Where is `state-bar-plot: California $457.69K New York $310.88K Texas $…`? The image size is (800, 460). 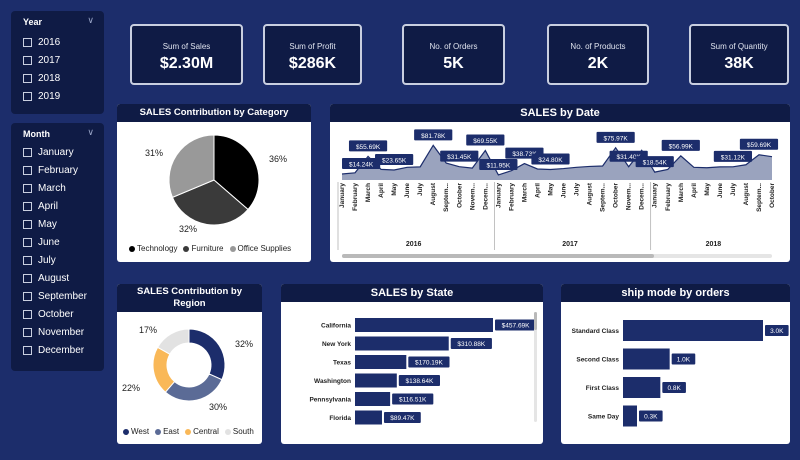 state-bar-plot: California $457.69K New York $310.88K Texas $… is located at coordinates (423, 368).